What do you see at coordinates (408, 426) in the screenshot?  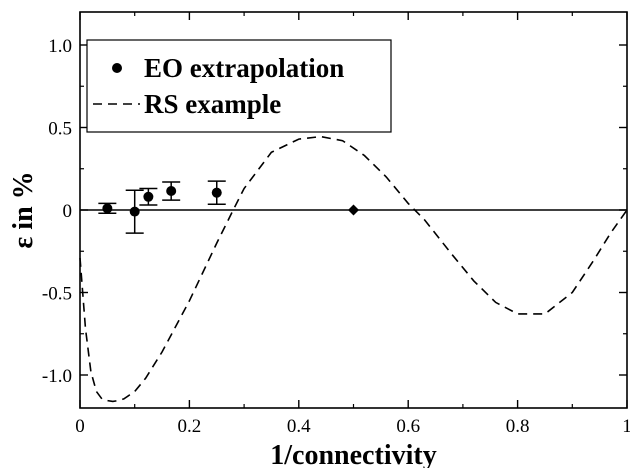 I see `x-tick-label: 0.6` at bounding box center [408, 426].